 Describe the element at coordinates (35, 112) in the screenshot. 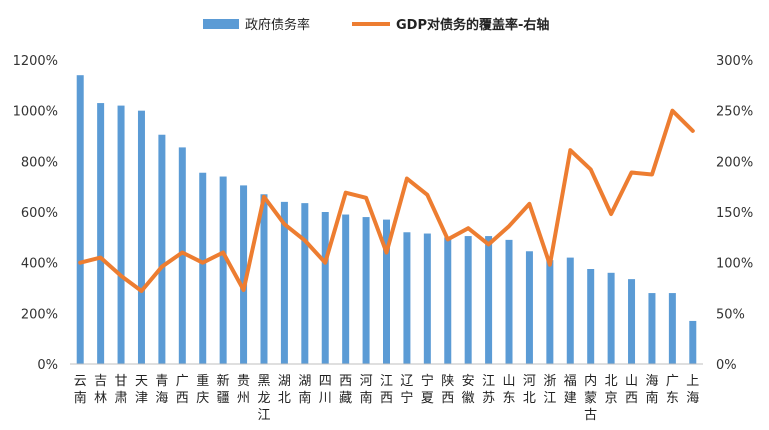

I see `left-tick-label: 1000%` at that location.